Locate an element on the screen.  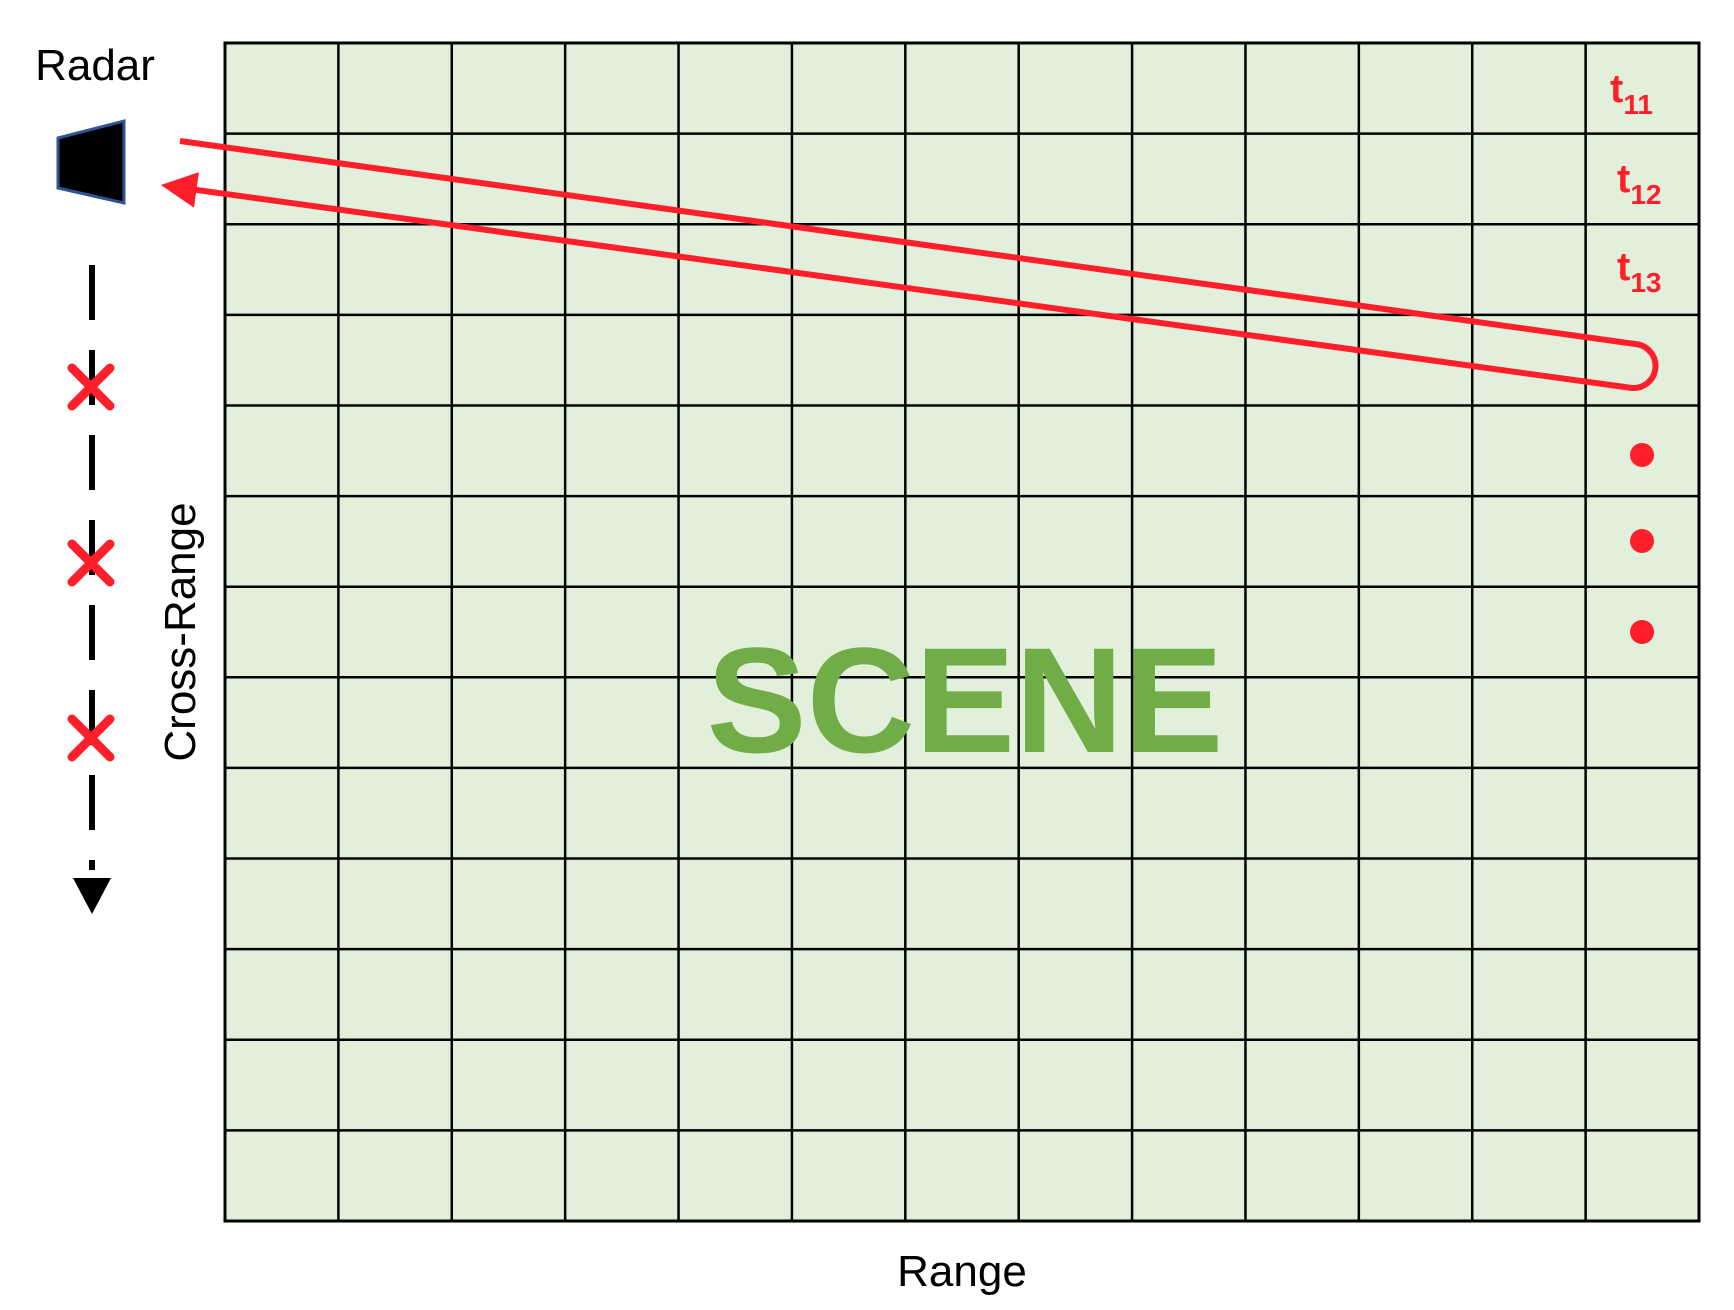
range-label: Range is located at coordinates (962, 1271).